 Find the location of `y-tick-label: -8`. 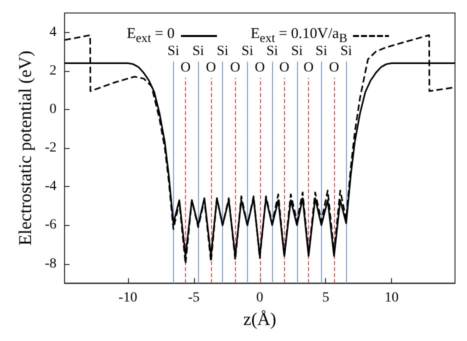

y-tick-label: -8 is located at coordinates (50, 264).